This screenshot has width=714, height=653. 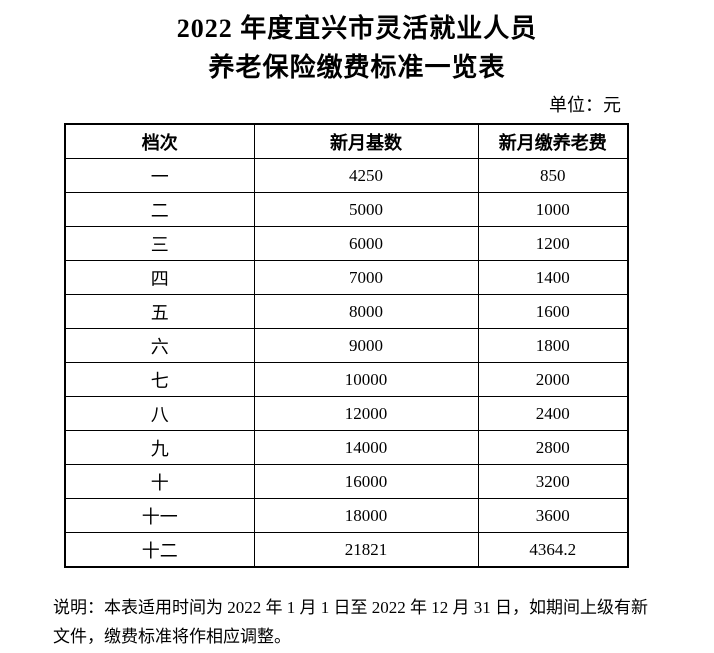 What do you see at coordinates (553, 550) in the screenshot?
I see `fee-cell: 4364.2` at bounding box center [553, 550].